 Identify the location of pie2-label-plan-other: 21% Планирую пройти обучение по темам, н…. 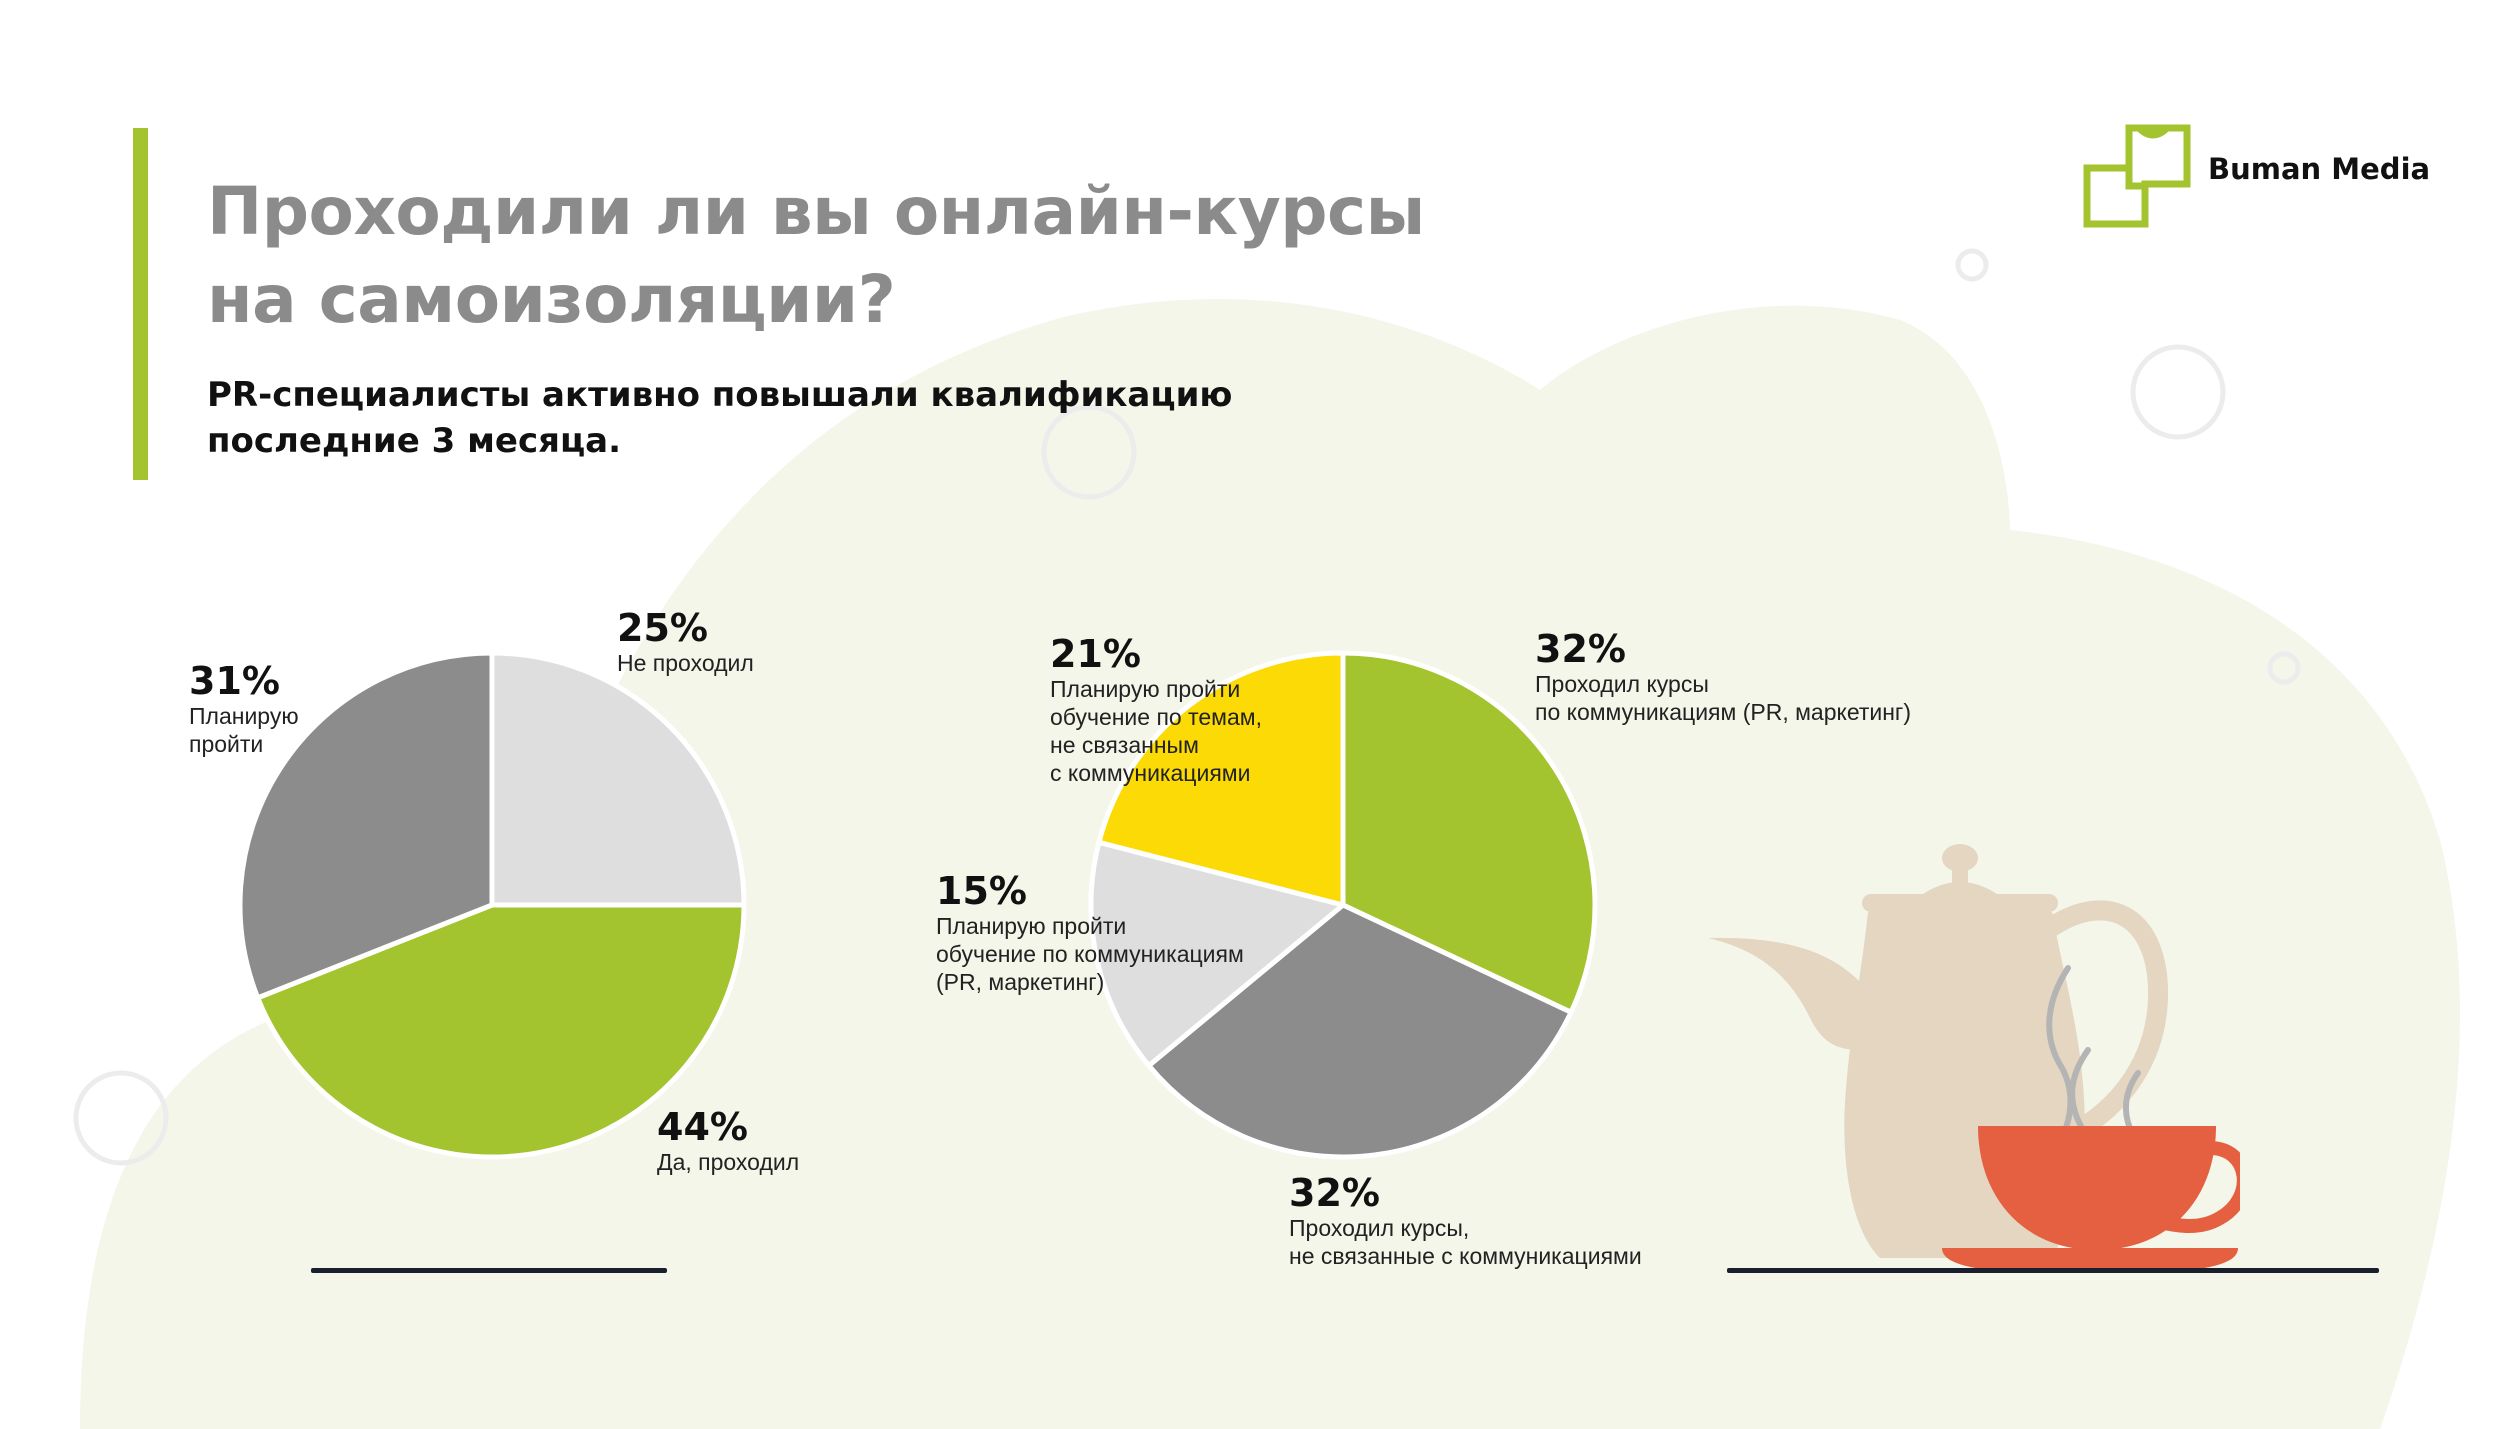
(1156, 710).